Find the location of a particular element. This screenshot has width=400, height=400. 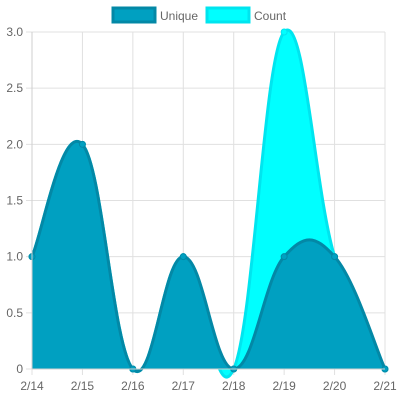

y-tick-label: 0 is located at coordinates (19, 369).